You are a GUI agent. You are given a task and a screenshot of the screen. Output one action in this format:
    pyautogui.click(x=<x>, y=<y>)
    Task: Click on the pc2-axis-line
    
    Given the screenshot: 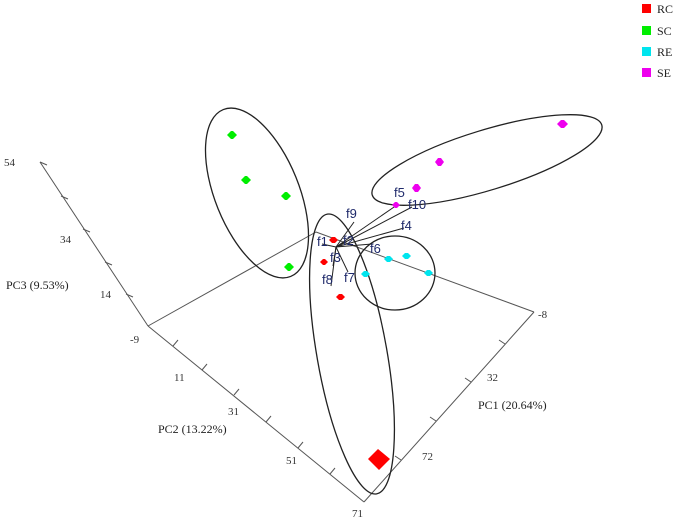 What is the action you would take?
    pyautogui.click(x=256, y=414)
    